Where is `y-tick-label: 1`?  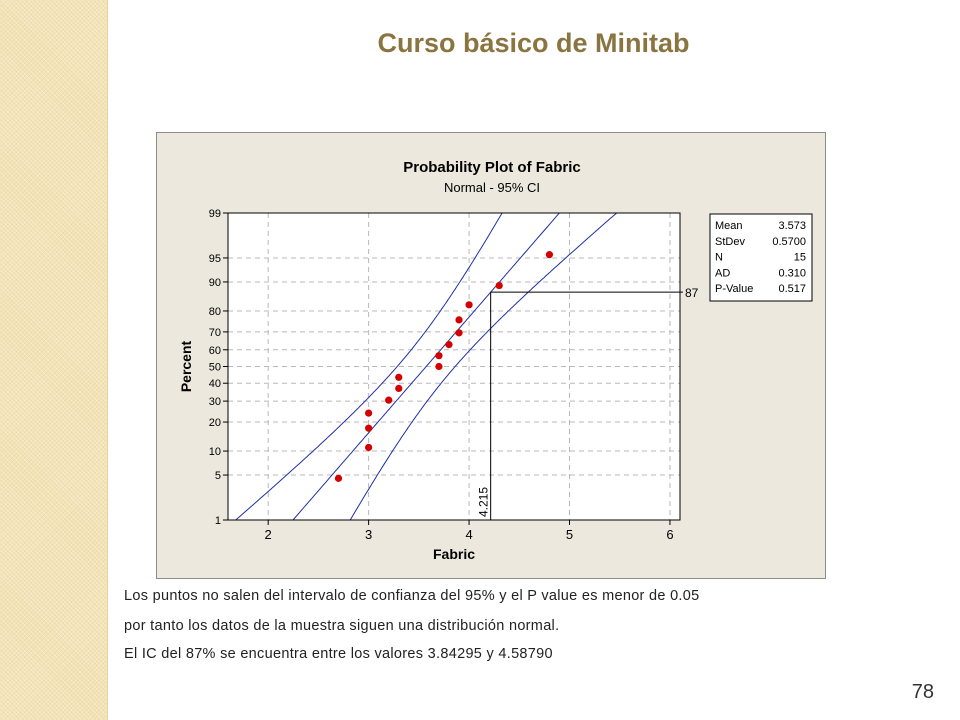 y-tick-label: 1 is located at coordinates (218, 521).